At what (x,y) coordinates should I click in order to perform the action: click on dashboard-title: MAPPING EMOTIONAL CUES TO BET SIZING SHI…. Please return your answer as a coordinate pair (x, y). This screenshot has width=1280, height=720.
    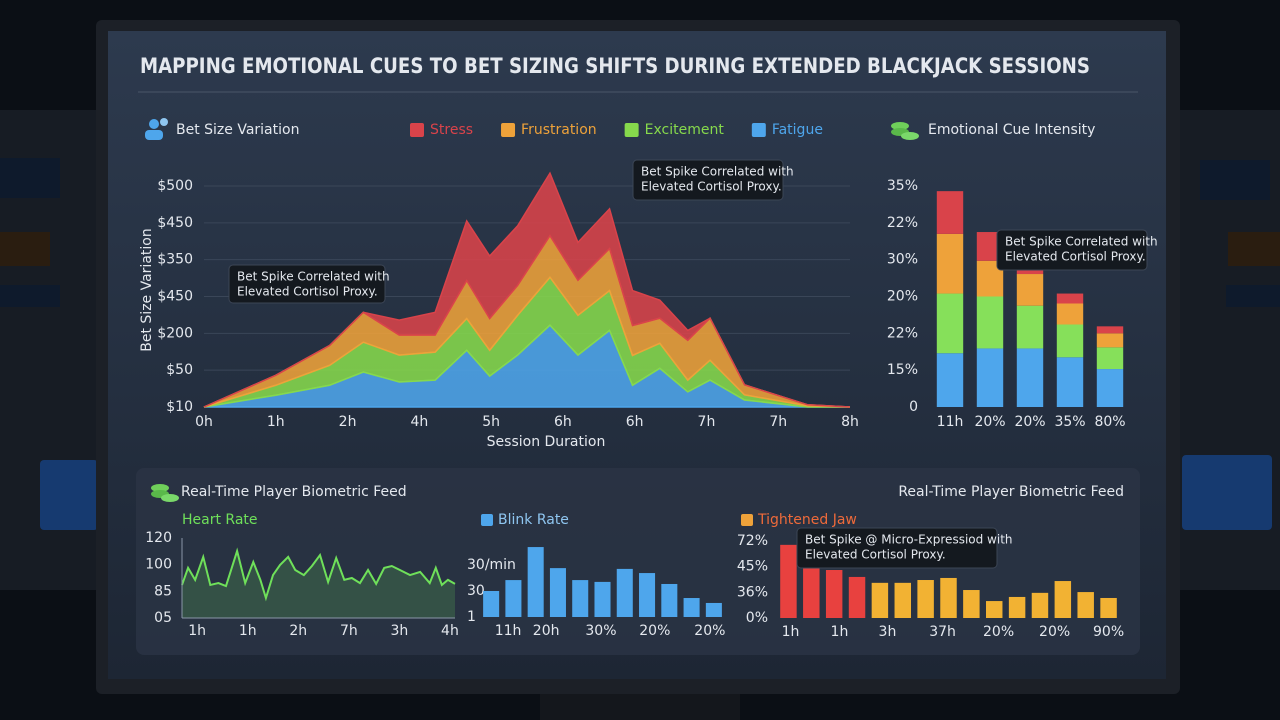
    Looking at the image, I should click on (615, 66).